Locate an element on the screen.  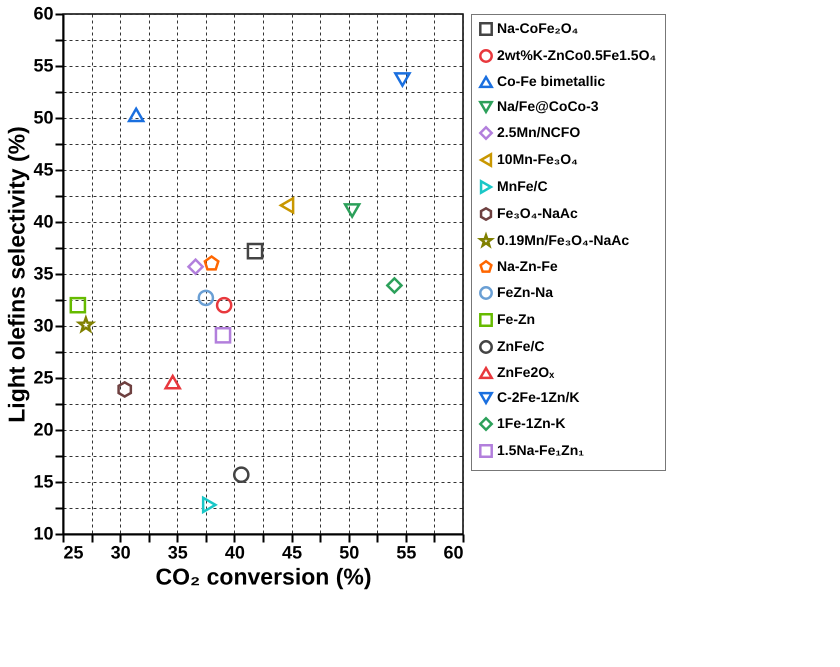
x-tick-label: 35 is located at coordinates (178, 552).